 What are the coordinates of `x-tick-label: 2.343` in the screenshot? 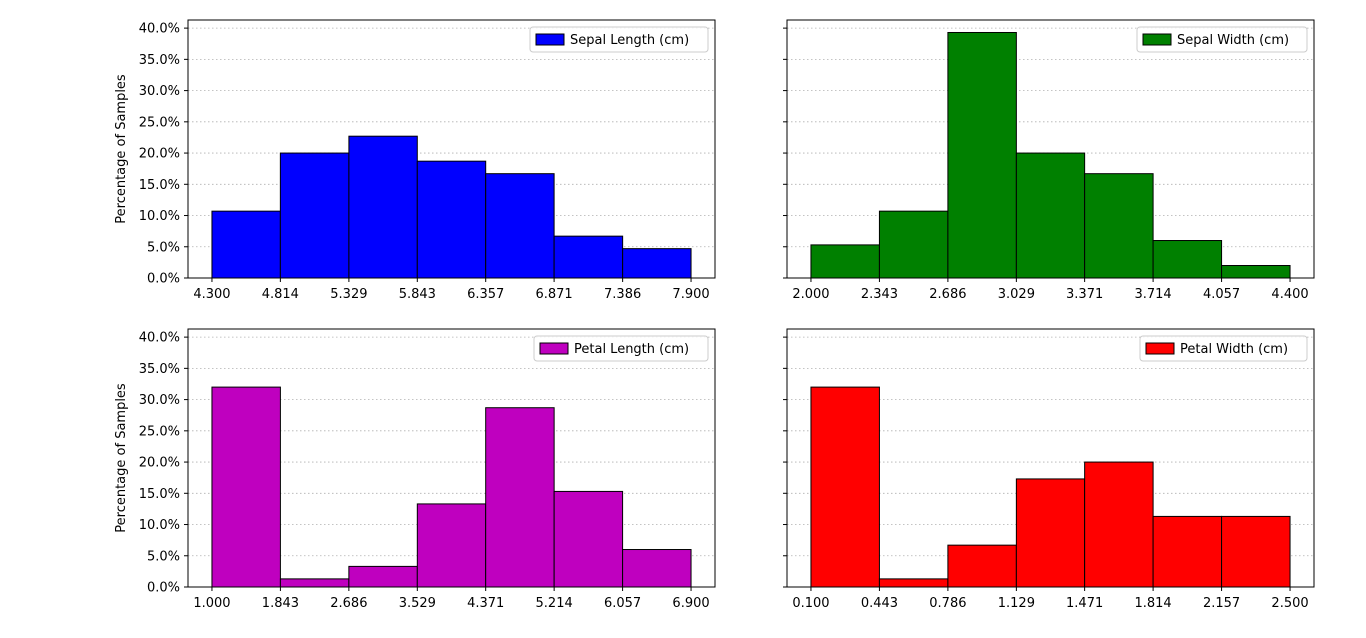 It's located at (879, 294).